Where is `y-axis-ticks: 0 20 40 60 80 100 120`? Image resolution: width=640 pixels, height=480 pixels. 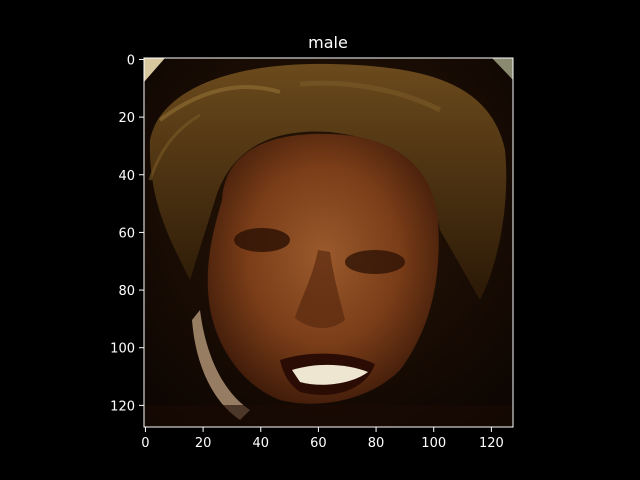 y-axis-ticks: 0 20 40 60 80 100 120 is located at coordinates (127, 233).